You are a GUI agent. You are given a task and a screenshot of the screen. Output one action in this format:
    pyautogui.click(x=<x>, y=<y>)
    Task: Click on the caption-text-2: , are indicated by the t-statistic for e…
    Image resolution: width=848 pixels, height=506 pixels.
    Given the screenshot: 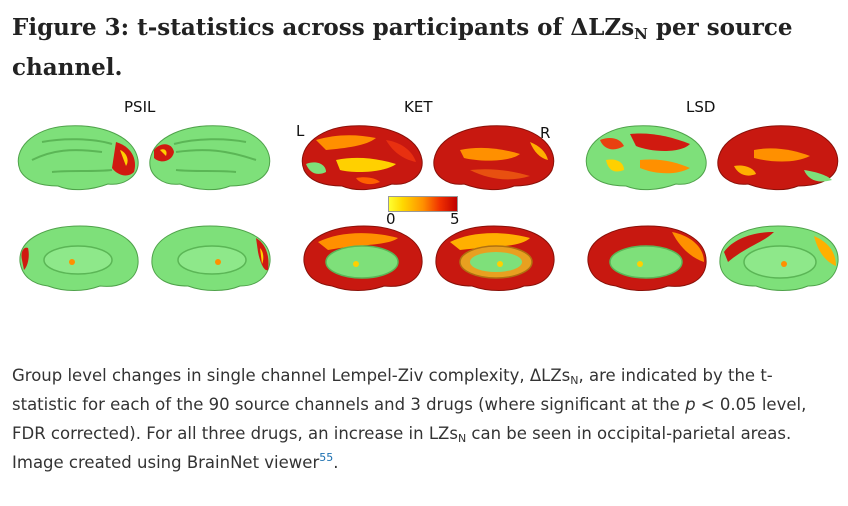 What is the action you would take?
    pyautogui.click(x=392, y=389)
    